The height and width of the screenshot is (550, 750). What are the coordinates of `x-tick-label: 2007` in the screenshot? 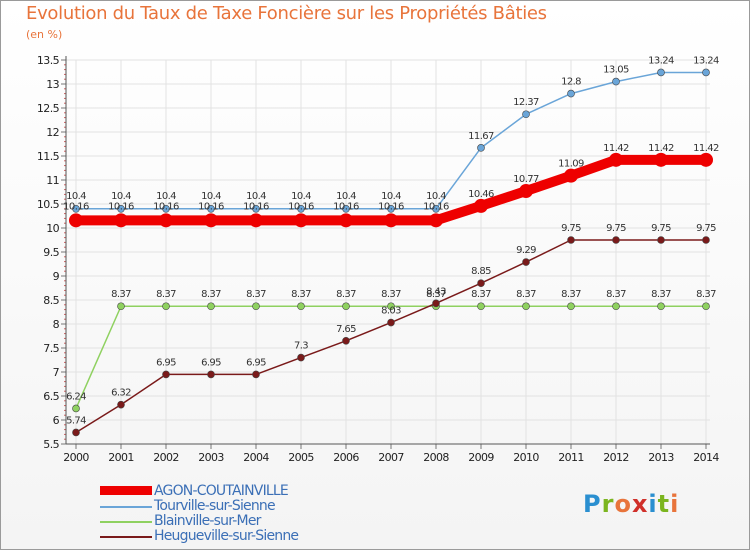 It's located at (391, 457).